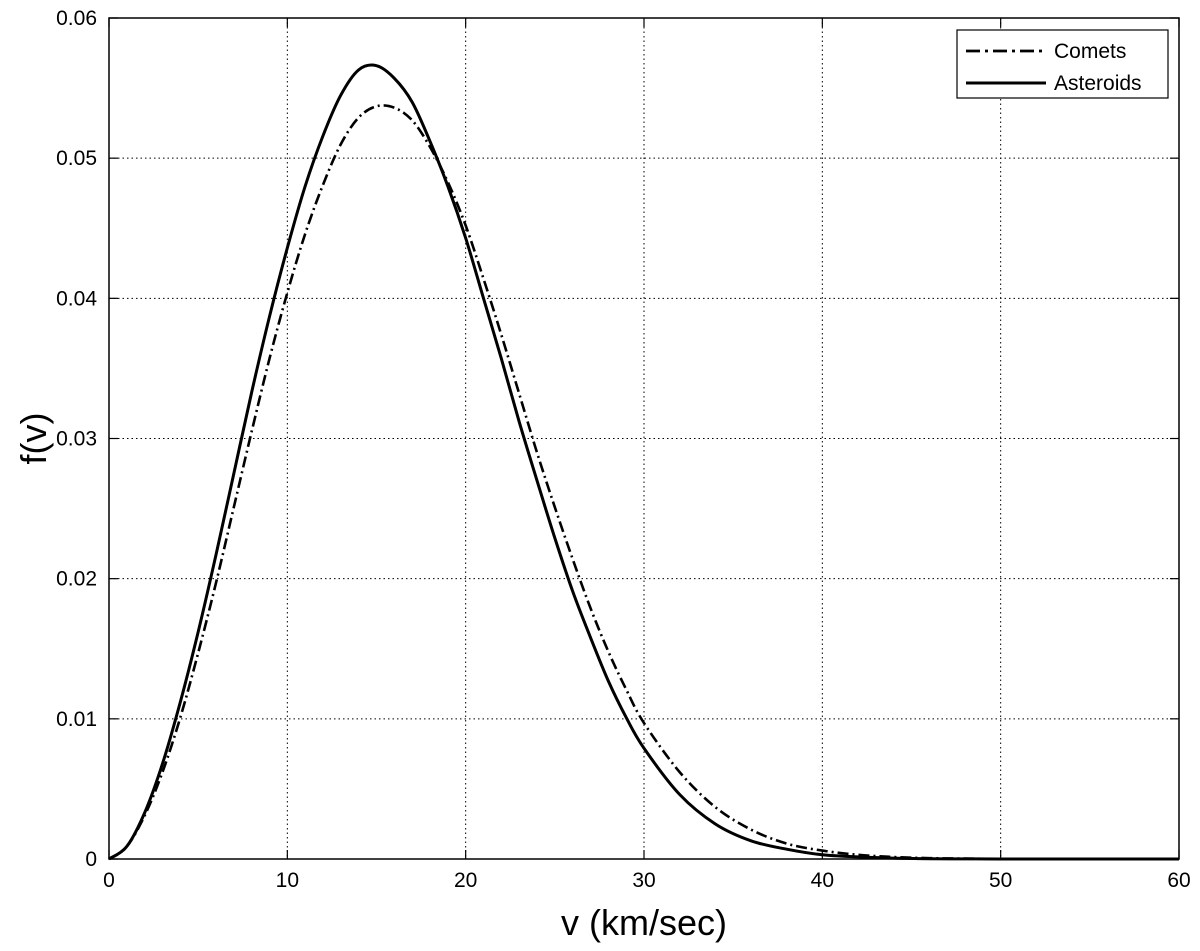  I want to click on y-tick-label: 0.04, so click(76, 298).